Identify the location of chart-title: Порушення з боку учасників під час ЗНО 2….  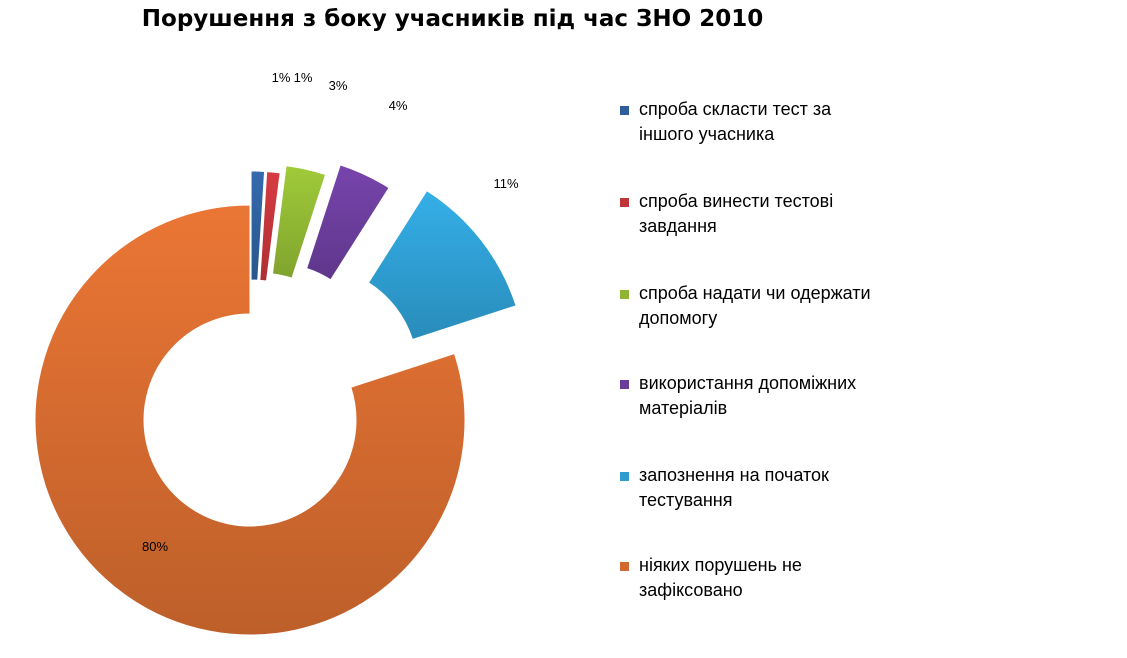
(452, 19).